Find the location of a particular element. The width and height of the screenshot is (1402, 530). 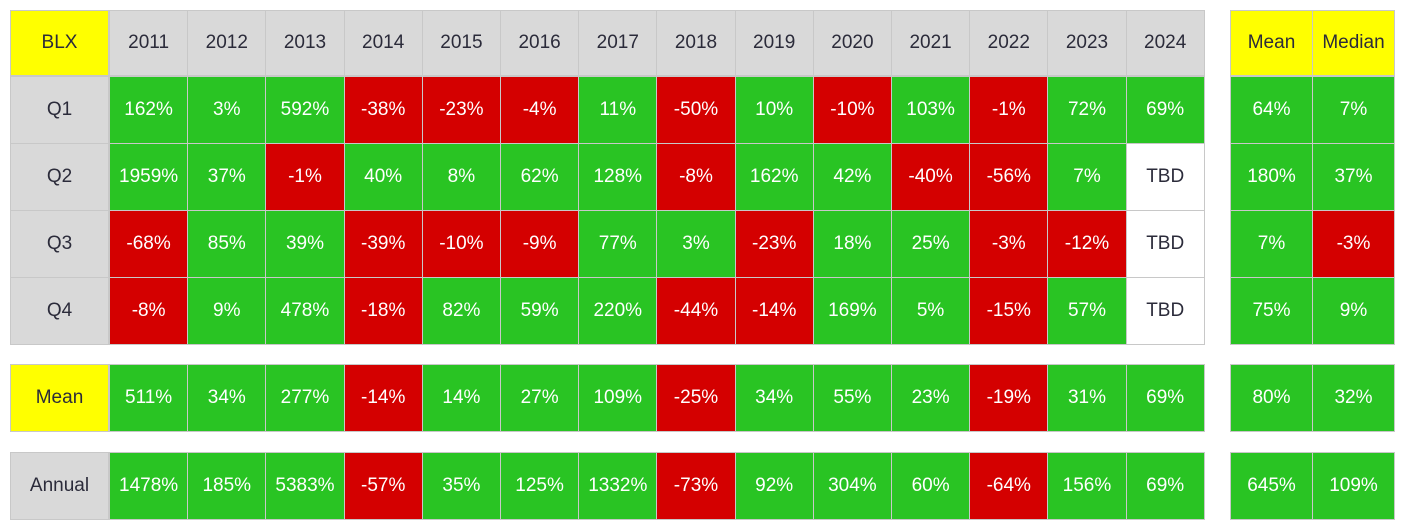

stat-cell: 37% is located at coordinates (1353, 177).